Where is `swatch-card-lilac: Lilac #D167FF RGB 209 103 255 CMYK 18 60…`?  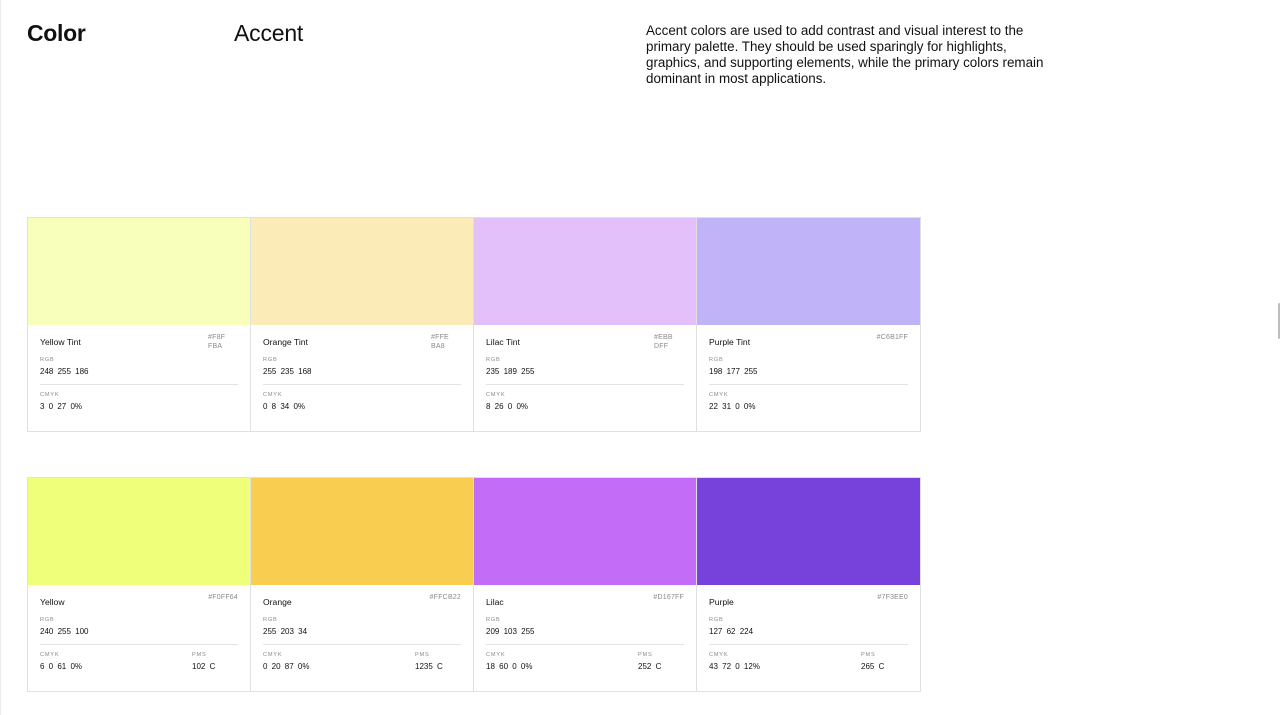 swatch-card-lilac: Lilac #D167FF RGB 209 103 255 CMYK 18 60… is located at coordinates (585, 584).